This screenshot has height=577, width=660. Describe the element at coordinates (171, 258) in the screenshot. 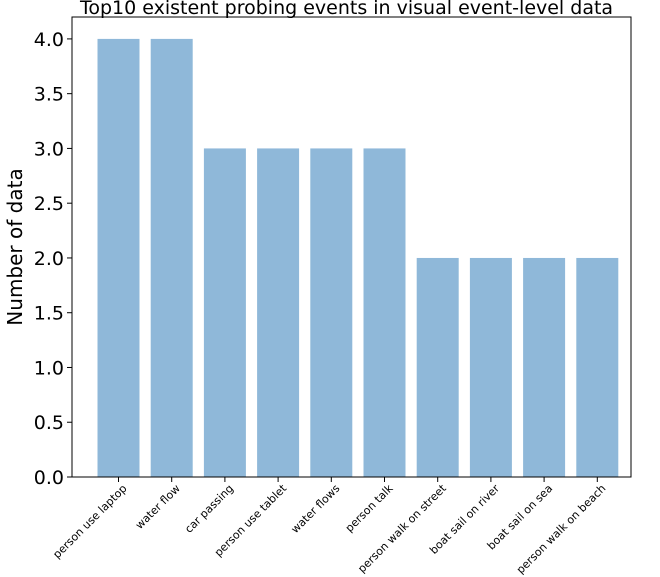

I see `bar-water-flow` at that location.